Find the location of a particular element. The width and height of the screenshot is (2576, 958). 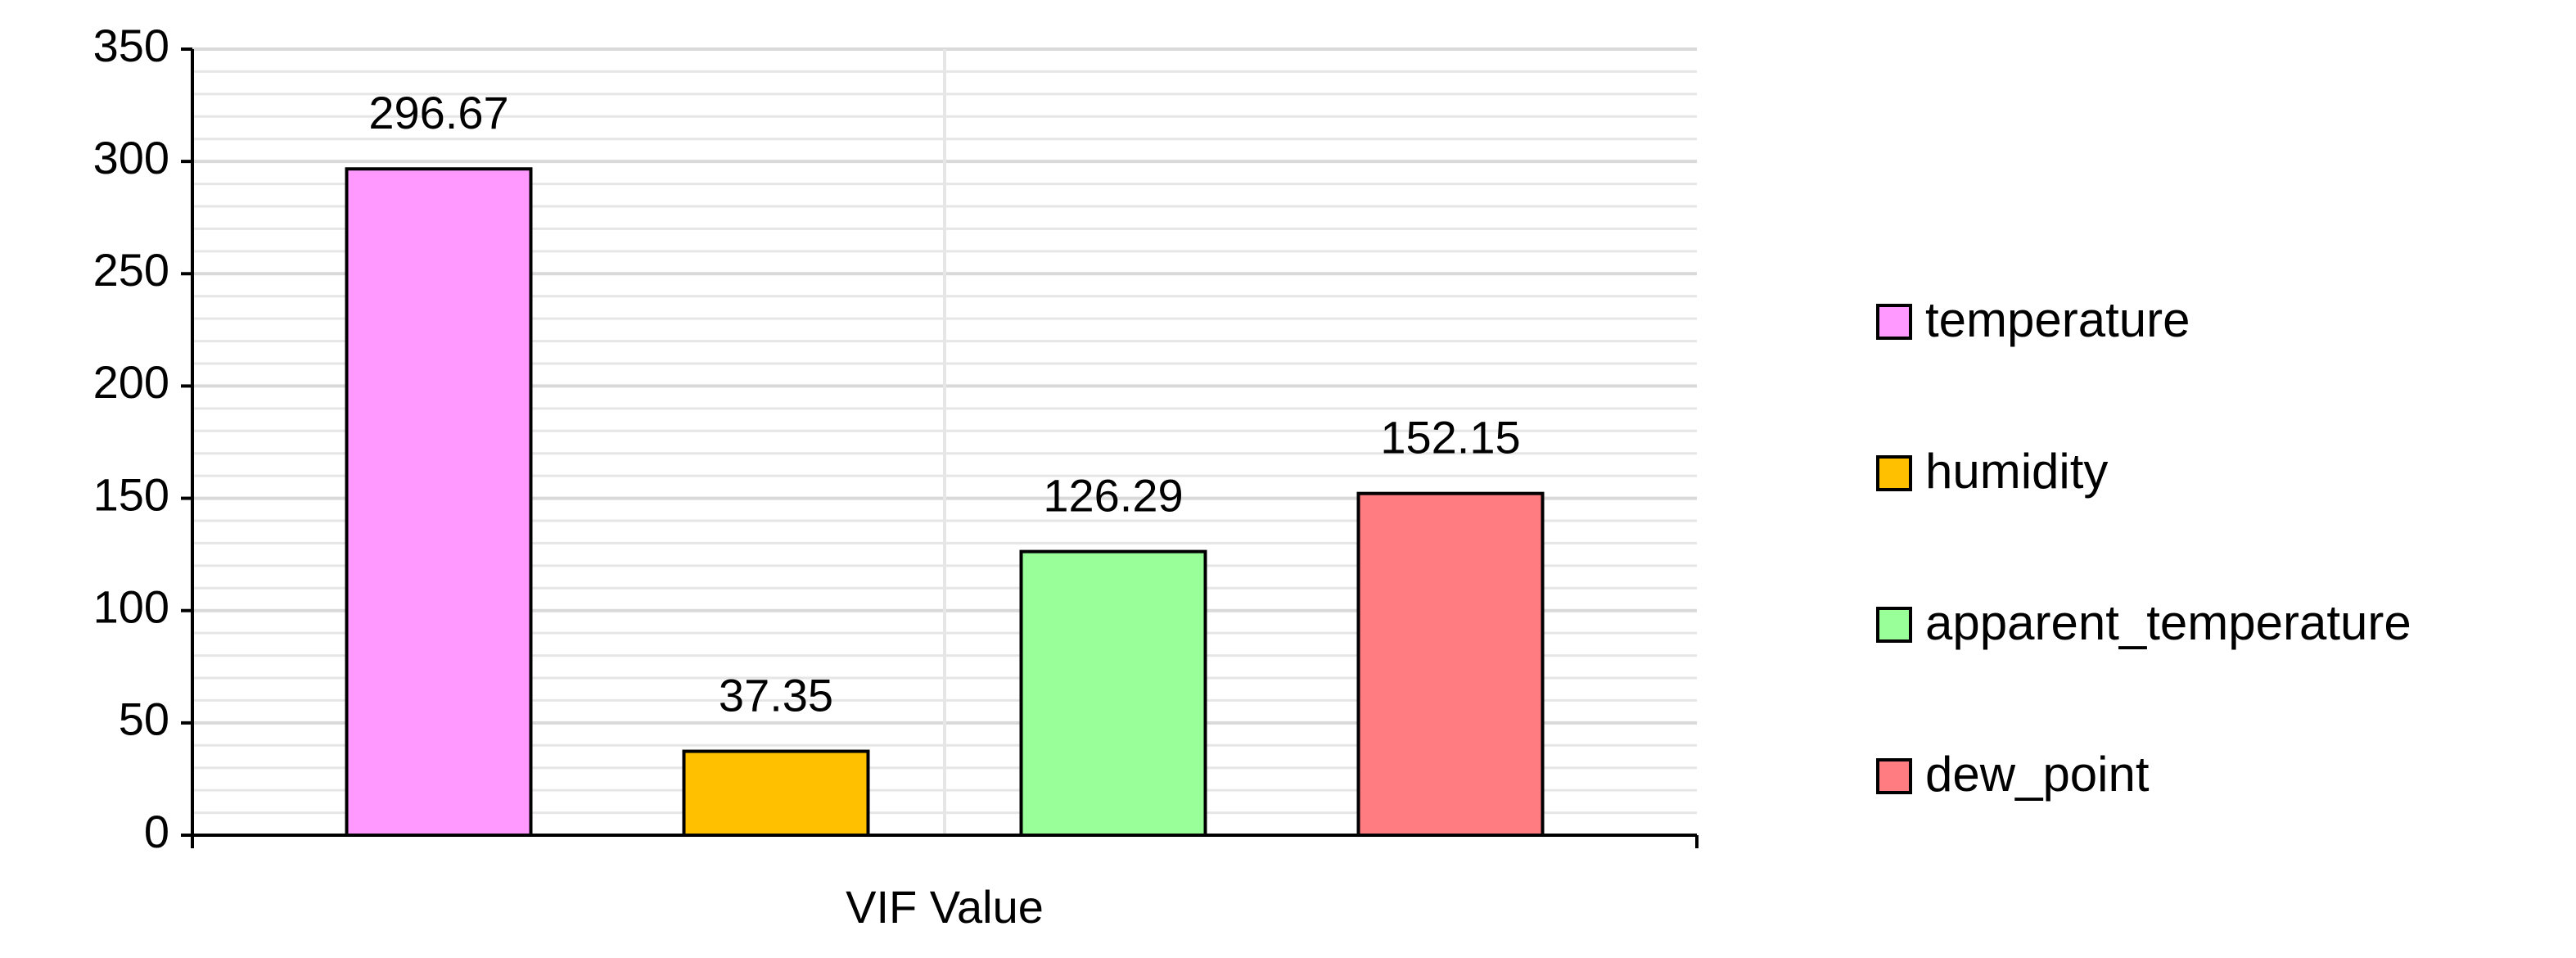

y-tick-label: 250 is located at coordinates (131, 270).